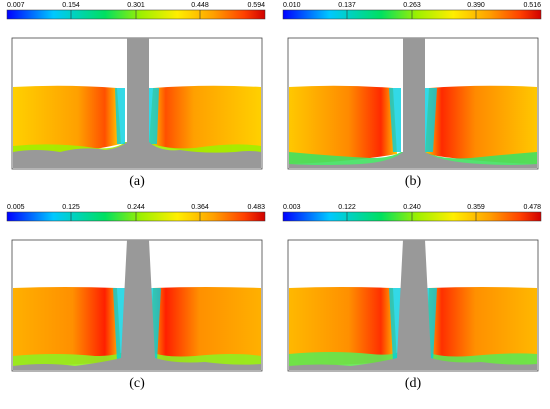 Image resolution: width=550 pixels, height=409 pixels. What do you see at coordinates (532, 5) in the screenshot?
I see `colorbar-tick-label: 0.516` at bounding box center [532, 5].